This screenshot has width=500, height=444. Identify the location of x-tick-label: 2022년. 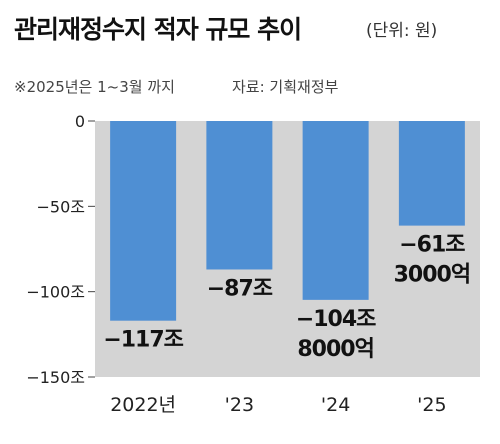
(143, 405).